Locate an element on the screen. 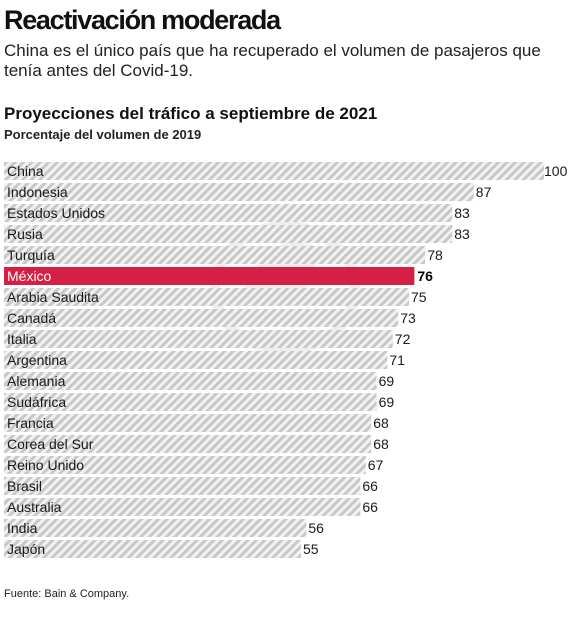 The image size is (577, 620). bar-turquia is located at coordinates (215, 255).